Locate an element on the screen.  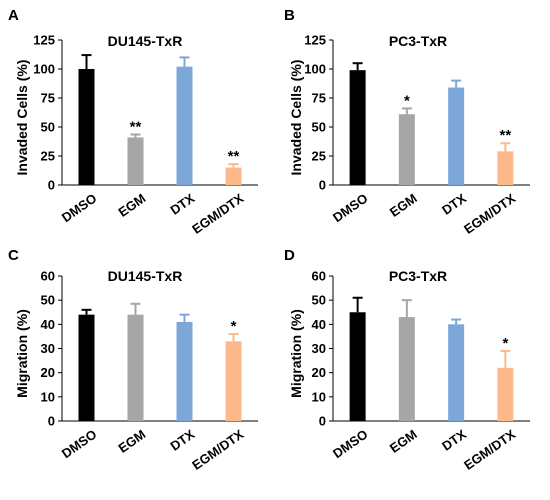
panel-letter: B is located at coordinates (289, 15).